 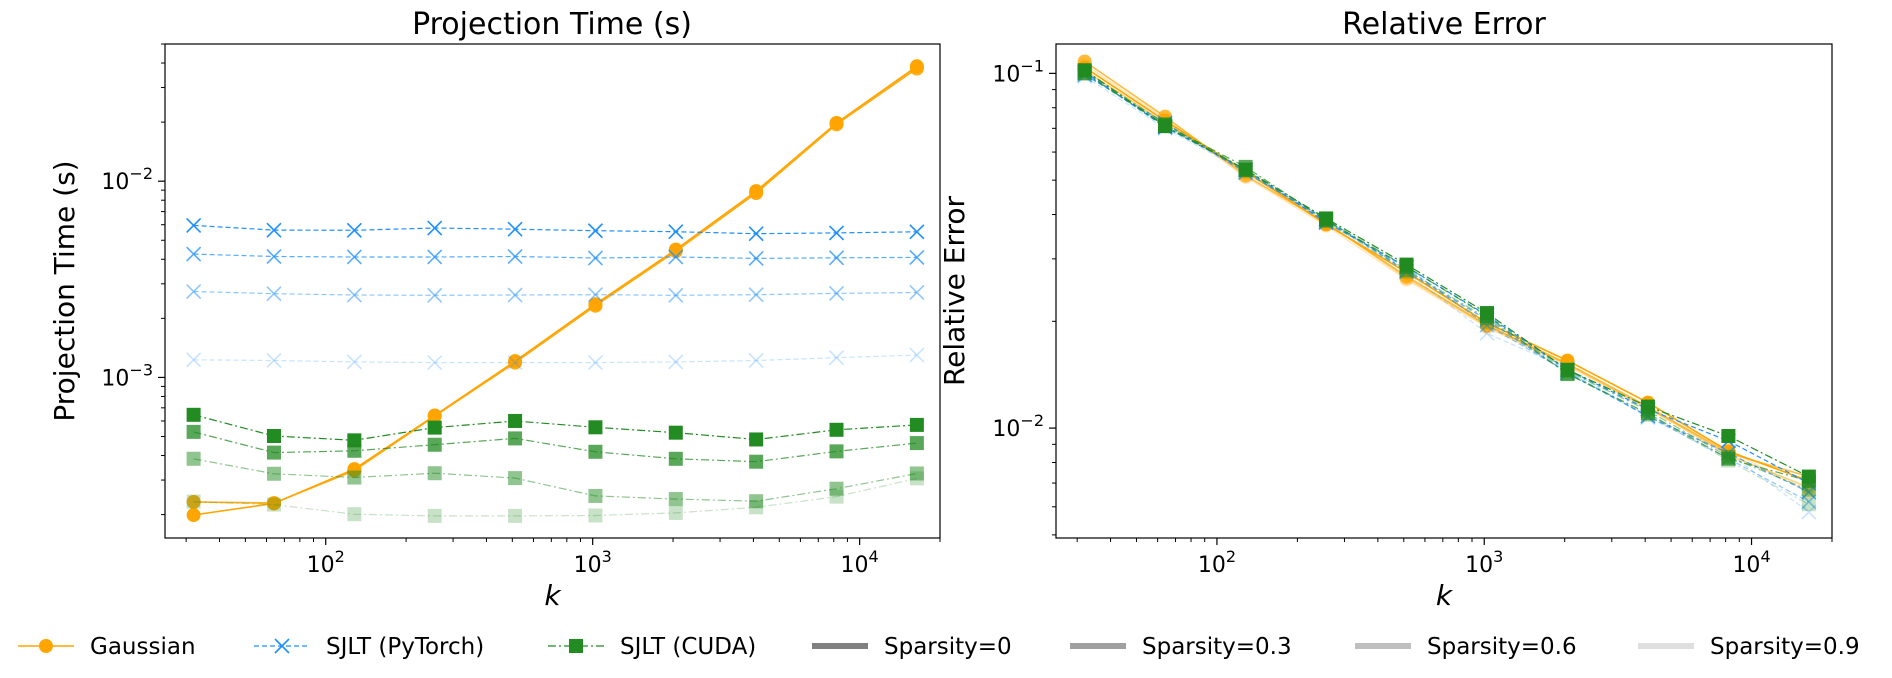 I want to click on y-tick-label: 10⁻³, so click(x=127, y=375).